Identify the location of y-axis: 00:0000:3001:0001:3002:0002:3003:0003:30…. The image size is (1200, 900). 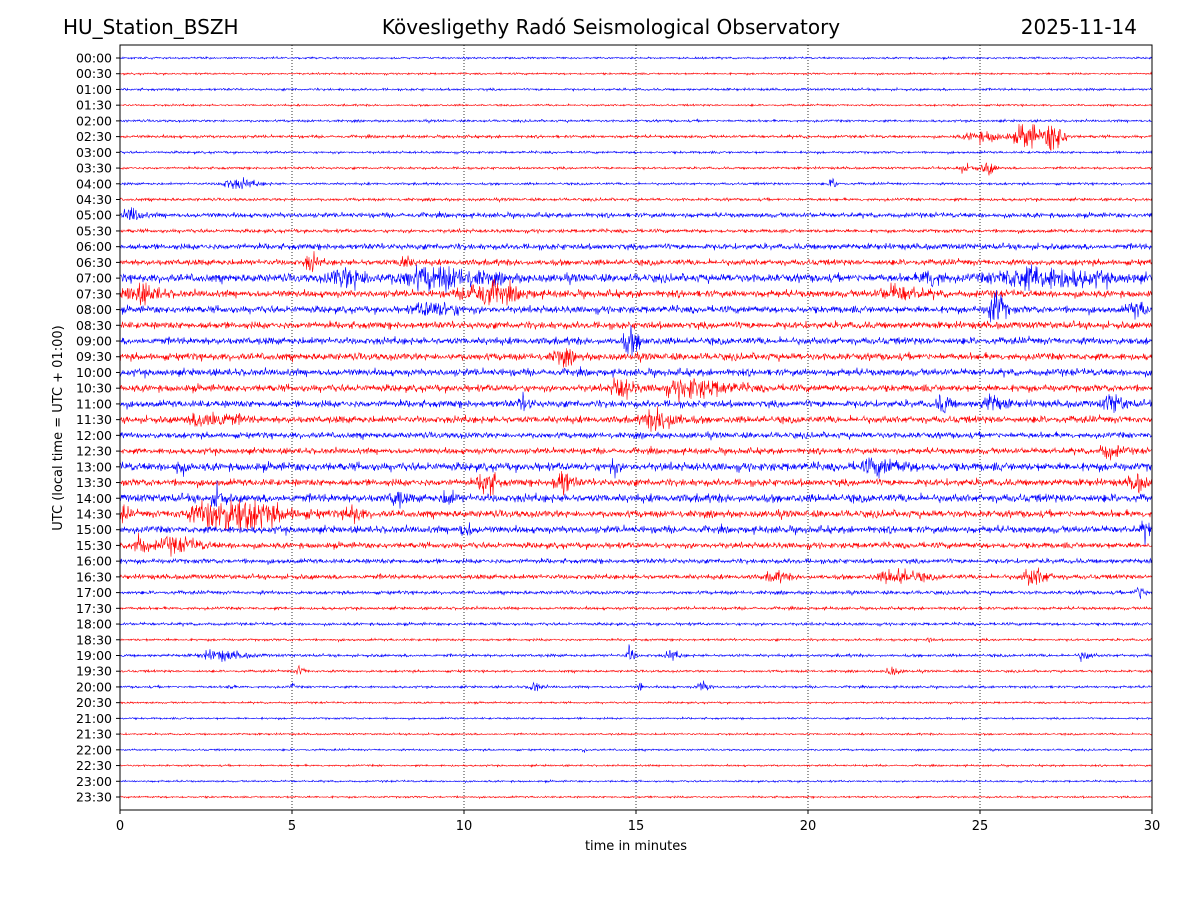
(98, 428).